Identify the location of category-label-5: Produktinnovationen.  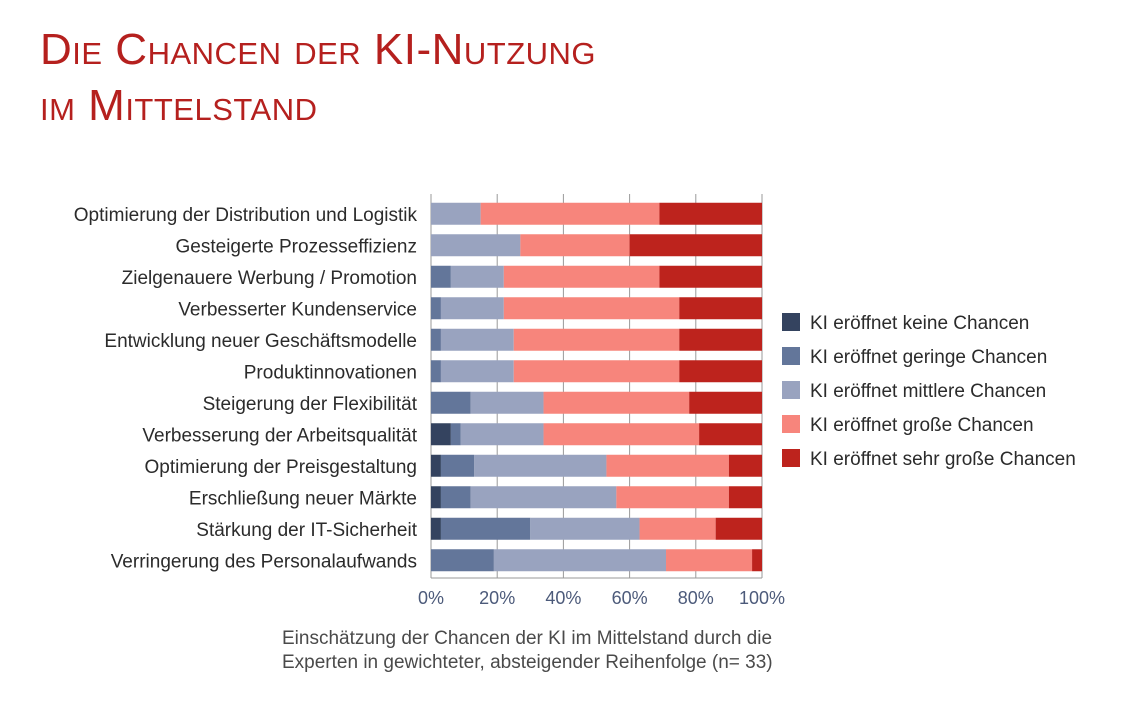
(330, 372).